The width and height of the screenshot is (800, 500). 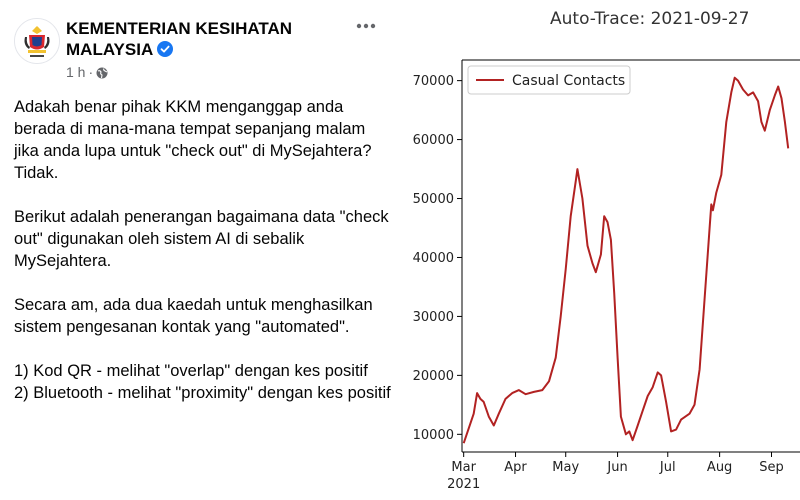 What do you see at coordinates (650, 19) in the screenshot?
I see `chart-title: Auto-Trace: 2021-09-27` at bounding box center [650, 19].